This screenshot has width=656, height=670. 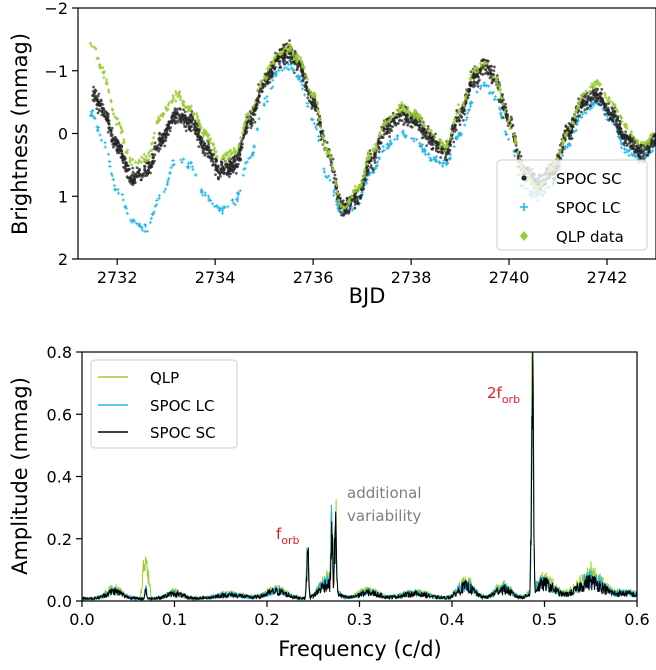 I want to click on annotation-additional: additional, so click(x=384, y=493).